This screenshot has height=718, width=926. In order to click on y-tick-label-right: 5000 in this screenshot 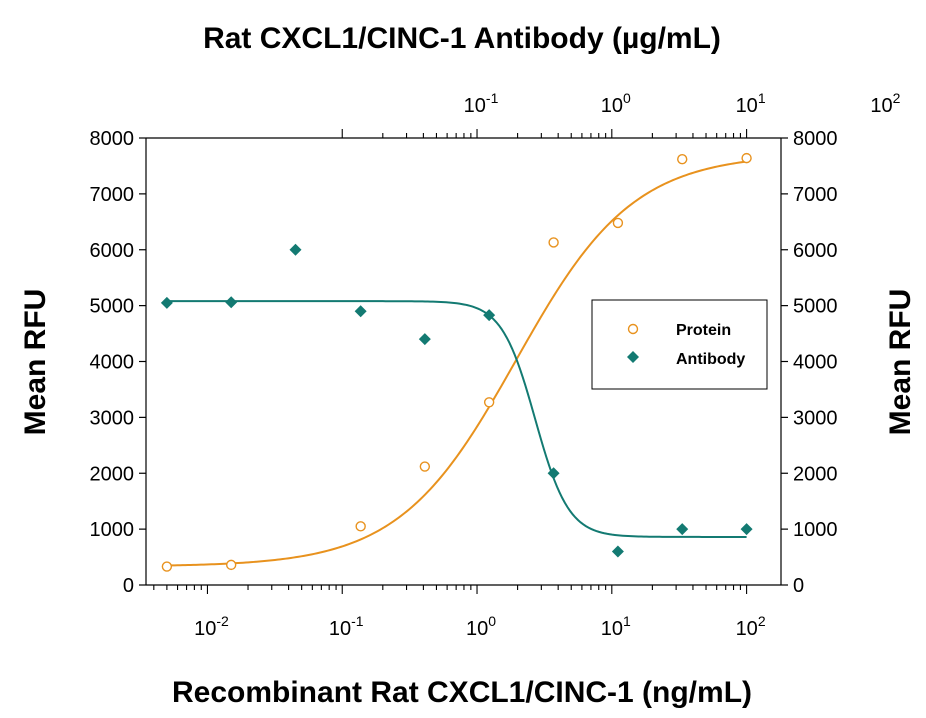, I will do `click(815, 307)`.